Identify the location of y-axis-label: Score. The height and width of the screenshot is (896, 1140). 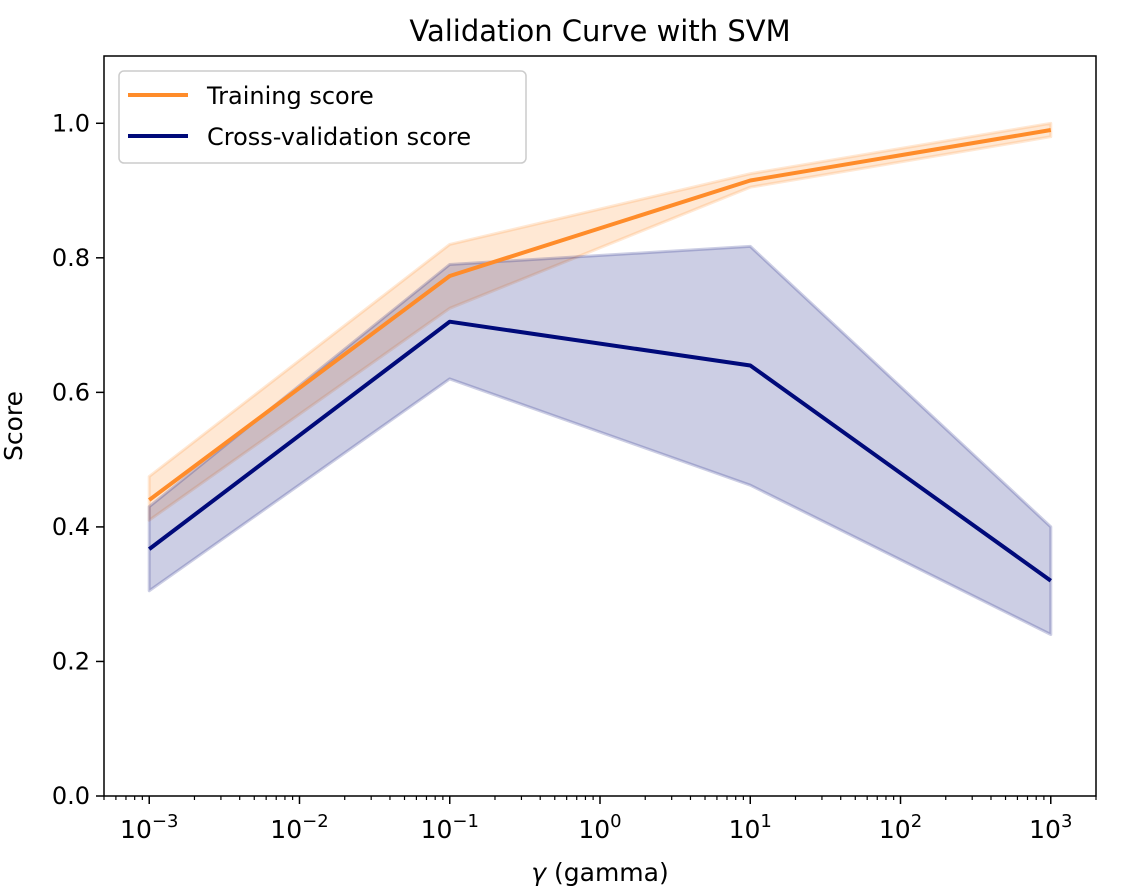
(14, 426).